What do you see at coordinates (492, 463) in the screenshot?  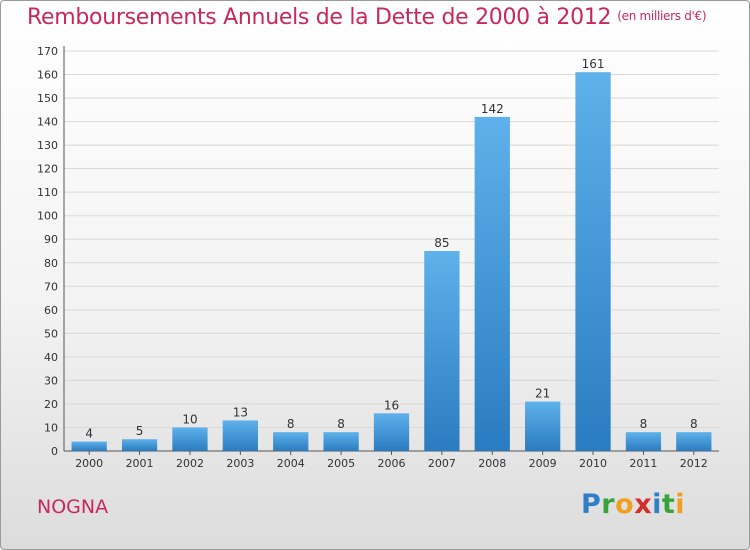 I see `x-tick-label: 2008` at bounding box center [492, 463].